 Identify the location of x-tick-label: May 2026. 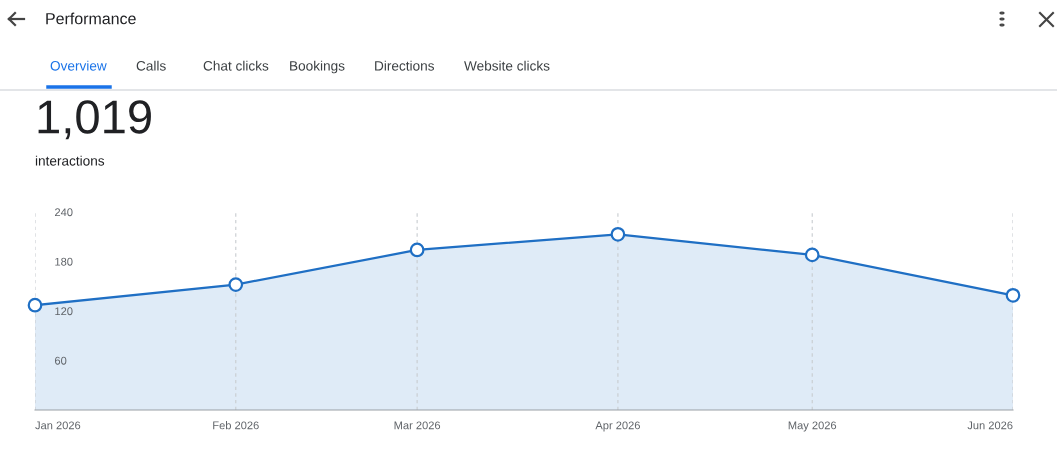
(812, 426).